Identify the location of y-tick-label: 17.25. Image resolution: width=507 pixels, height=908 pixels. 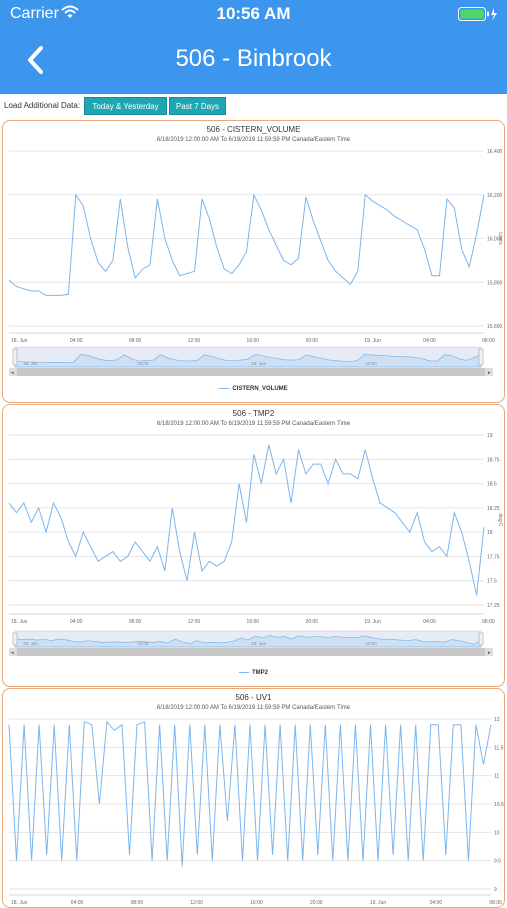
(493, 606).